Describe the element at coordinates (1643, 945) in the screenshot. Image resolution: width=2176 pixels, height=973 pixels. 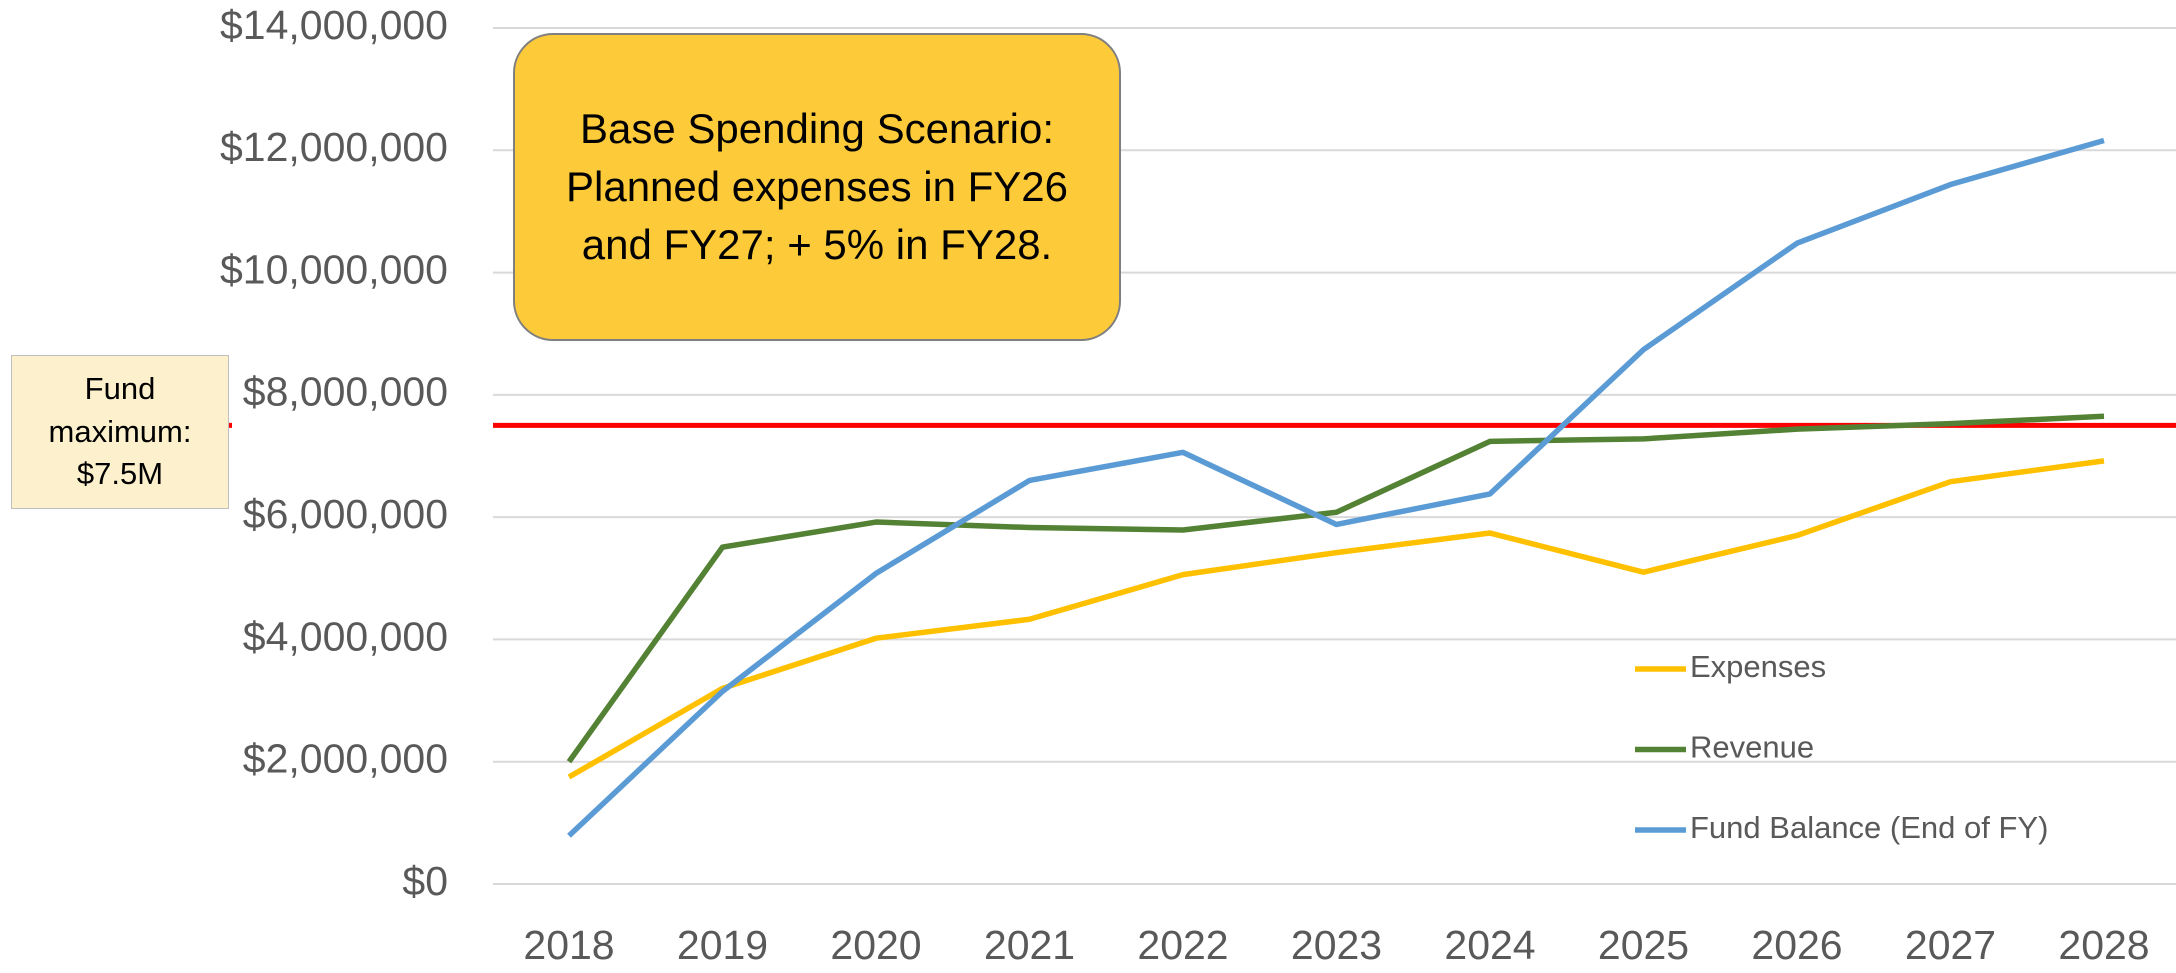
I see `x-tick-label: 2025` at that location.